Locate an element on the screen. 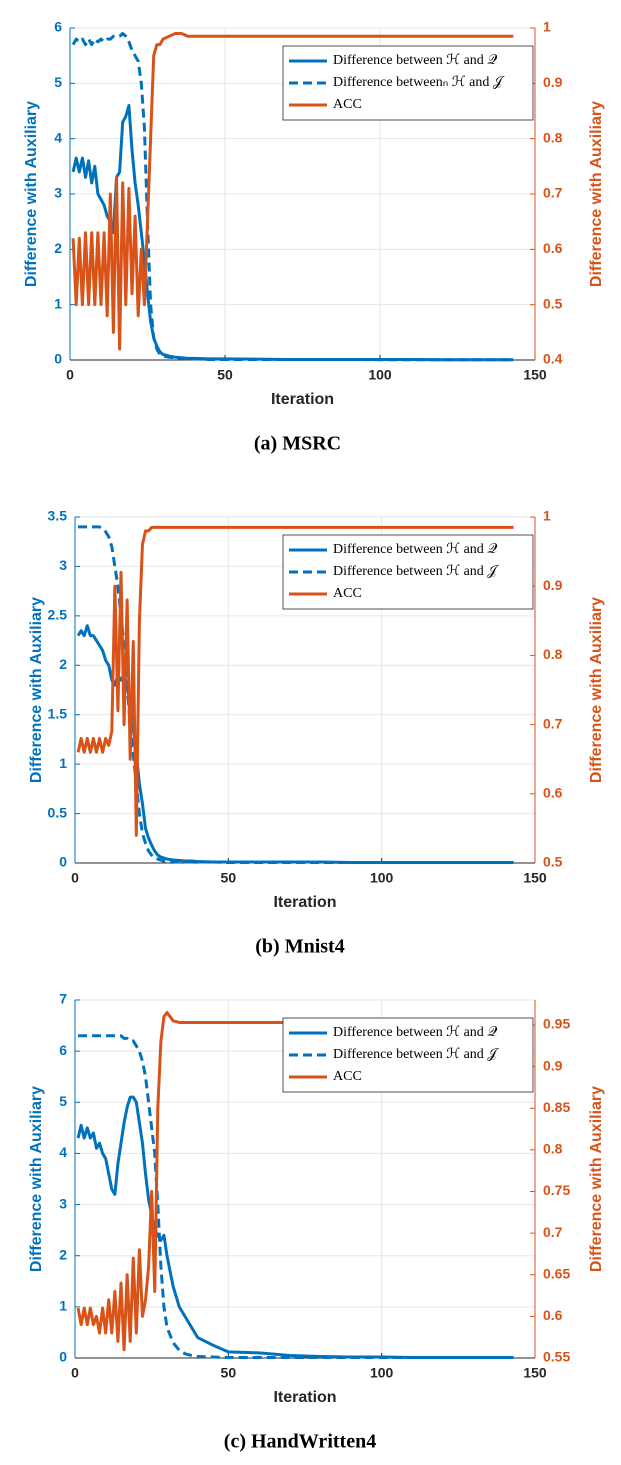  y-tick-label: 0.5 is located at coordinates (58, 812).